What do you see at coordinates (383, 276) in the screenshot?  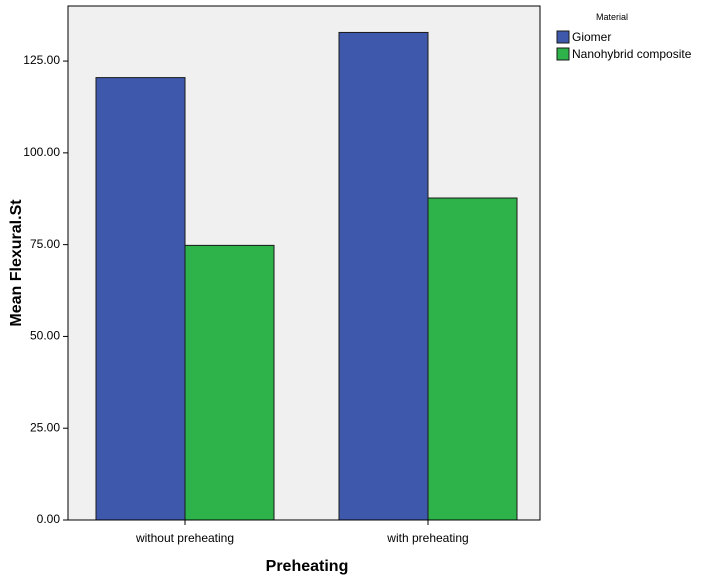 I see `bar-giomer-with-preheating` at bounding box center [383, 276].